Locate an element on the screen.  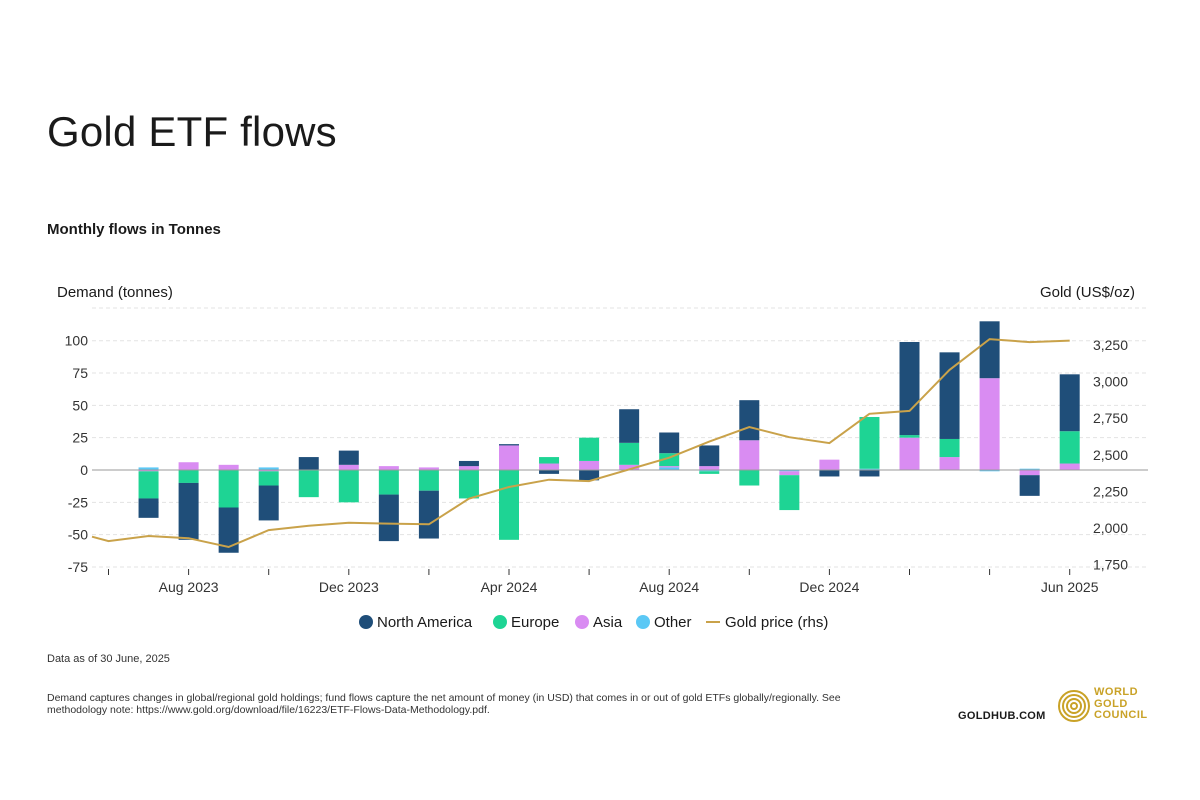
x-tick-label: Aug 2024 is located at coordinates (669, 587).